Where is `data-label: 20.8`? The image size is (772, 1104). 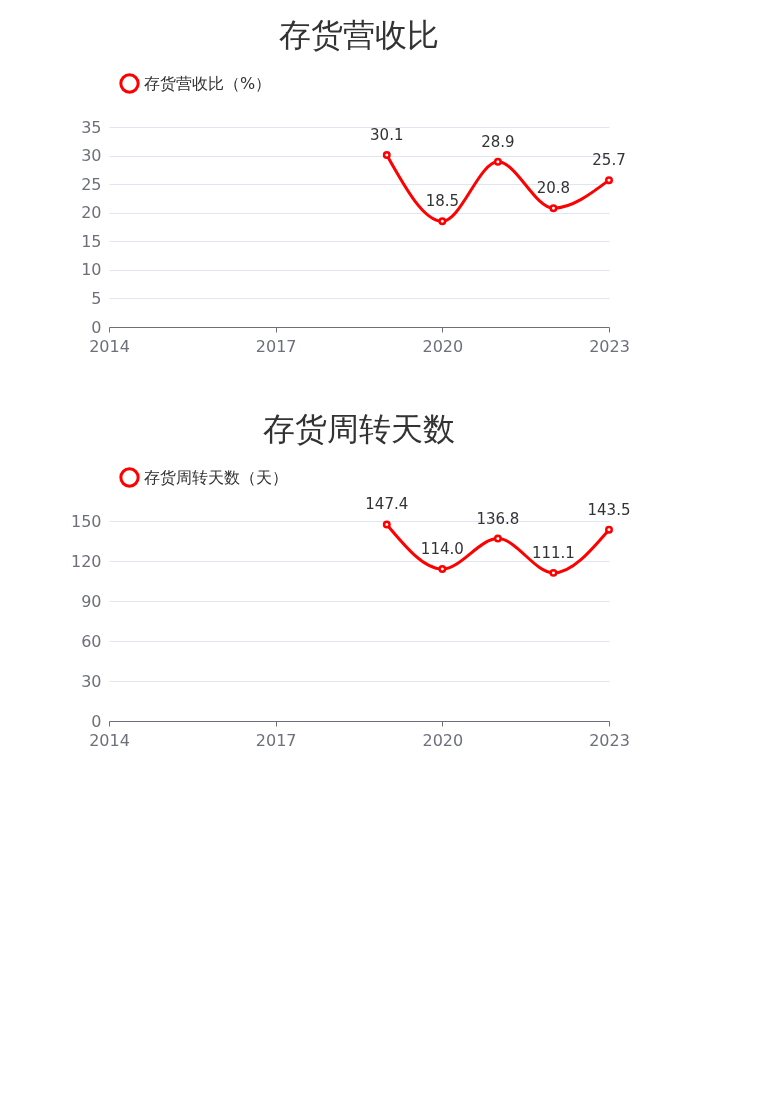 data-label: 20.8 is located at coordinates (553, 188).